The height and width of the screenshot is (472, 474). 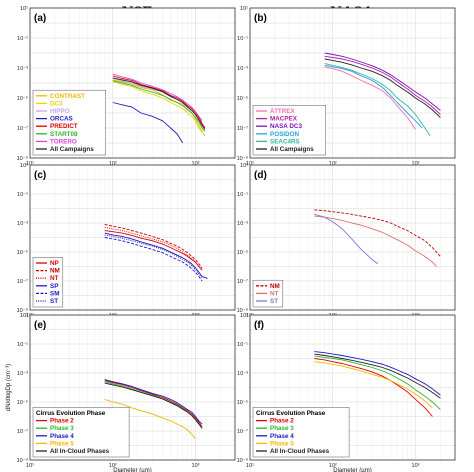 I want to click on y-axis-label: dN/dlogDp (cm⁻³), so click(x=9, y=387).